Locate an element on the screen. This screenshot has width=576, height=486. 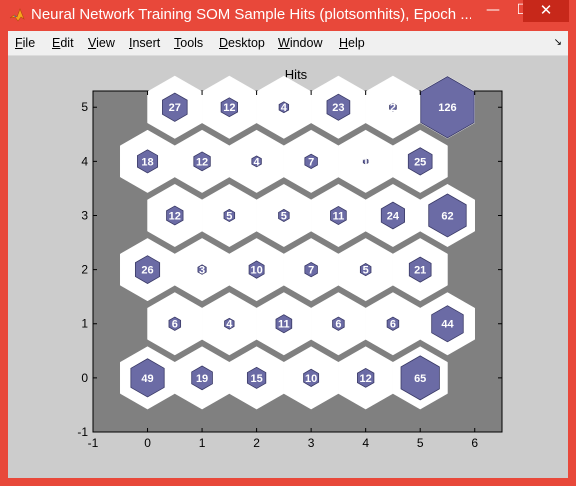
hit-count-label: 15 is located at coordinates (256, 379).